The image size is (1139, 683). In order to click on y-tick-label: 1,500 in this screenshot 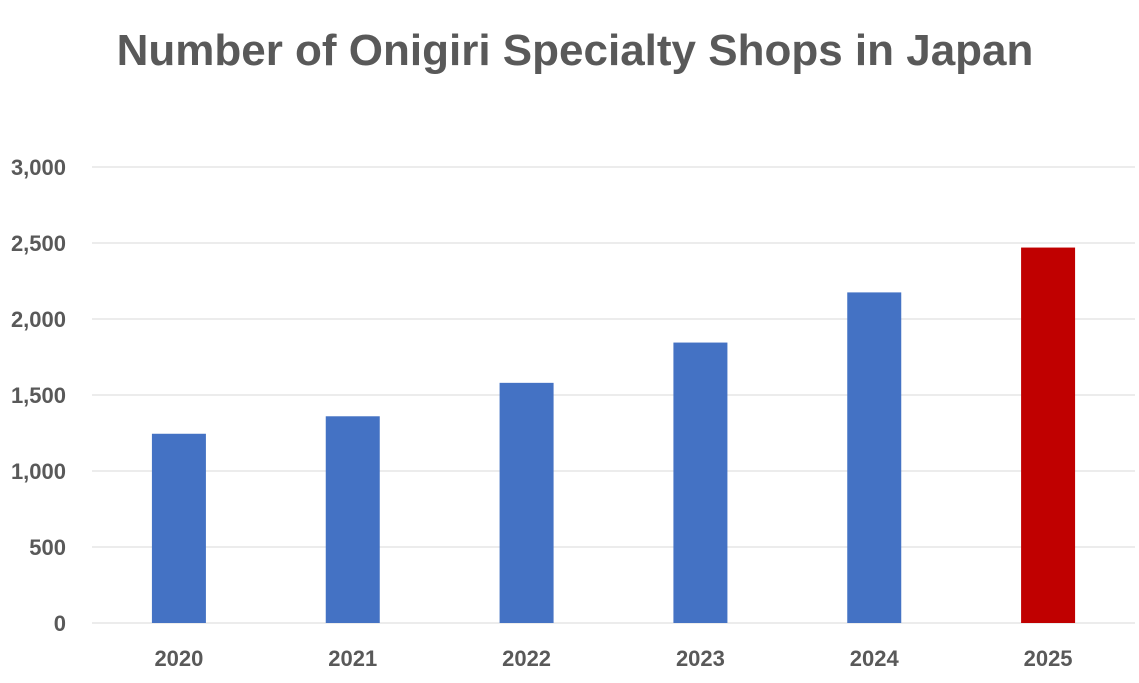, I will do `click(38, 395)`.